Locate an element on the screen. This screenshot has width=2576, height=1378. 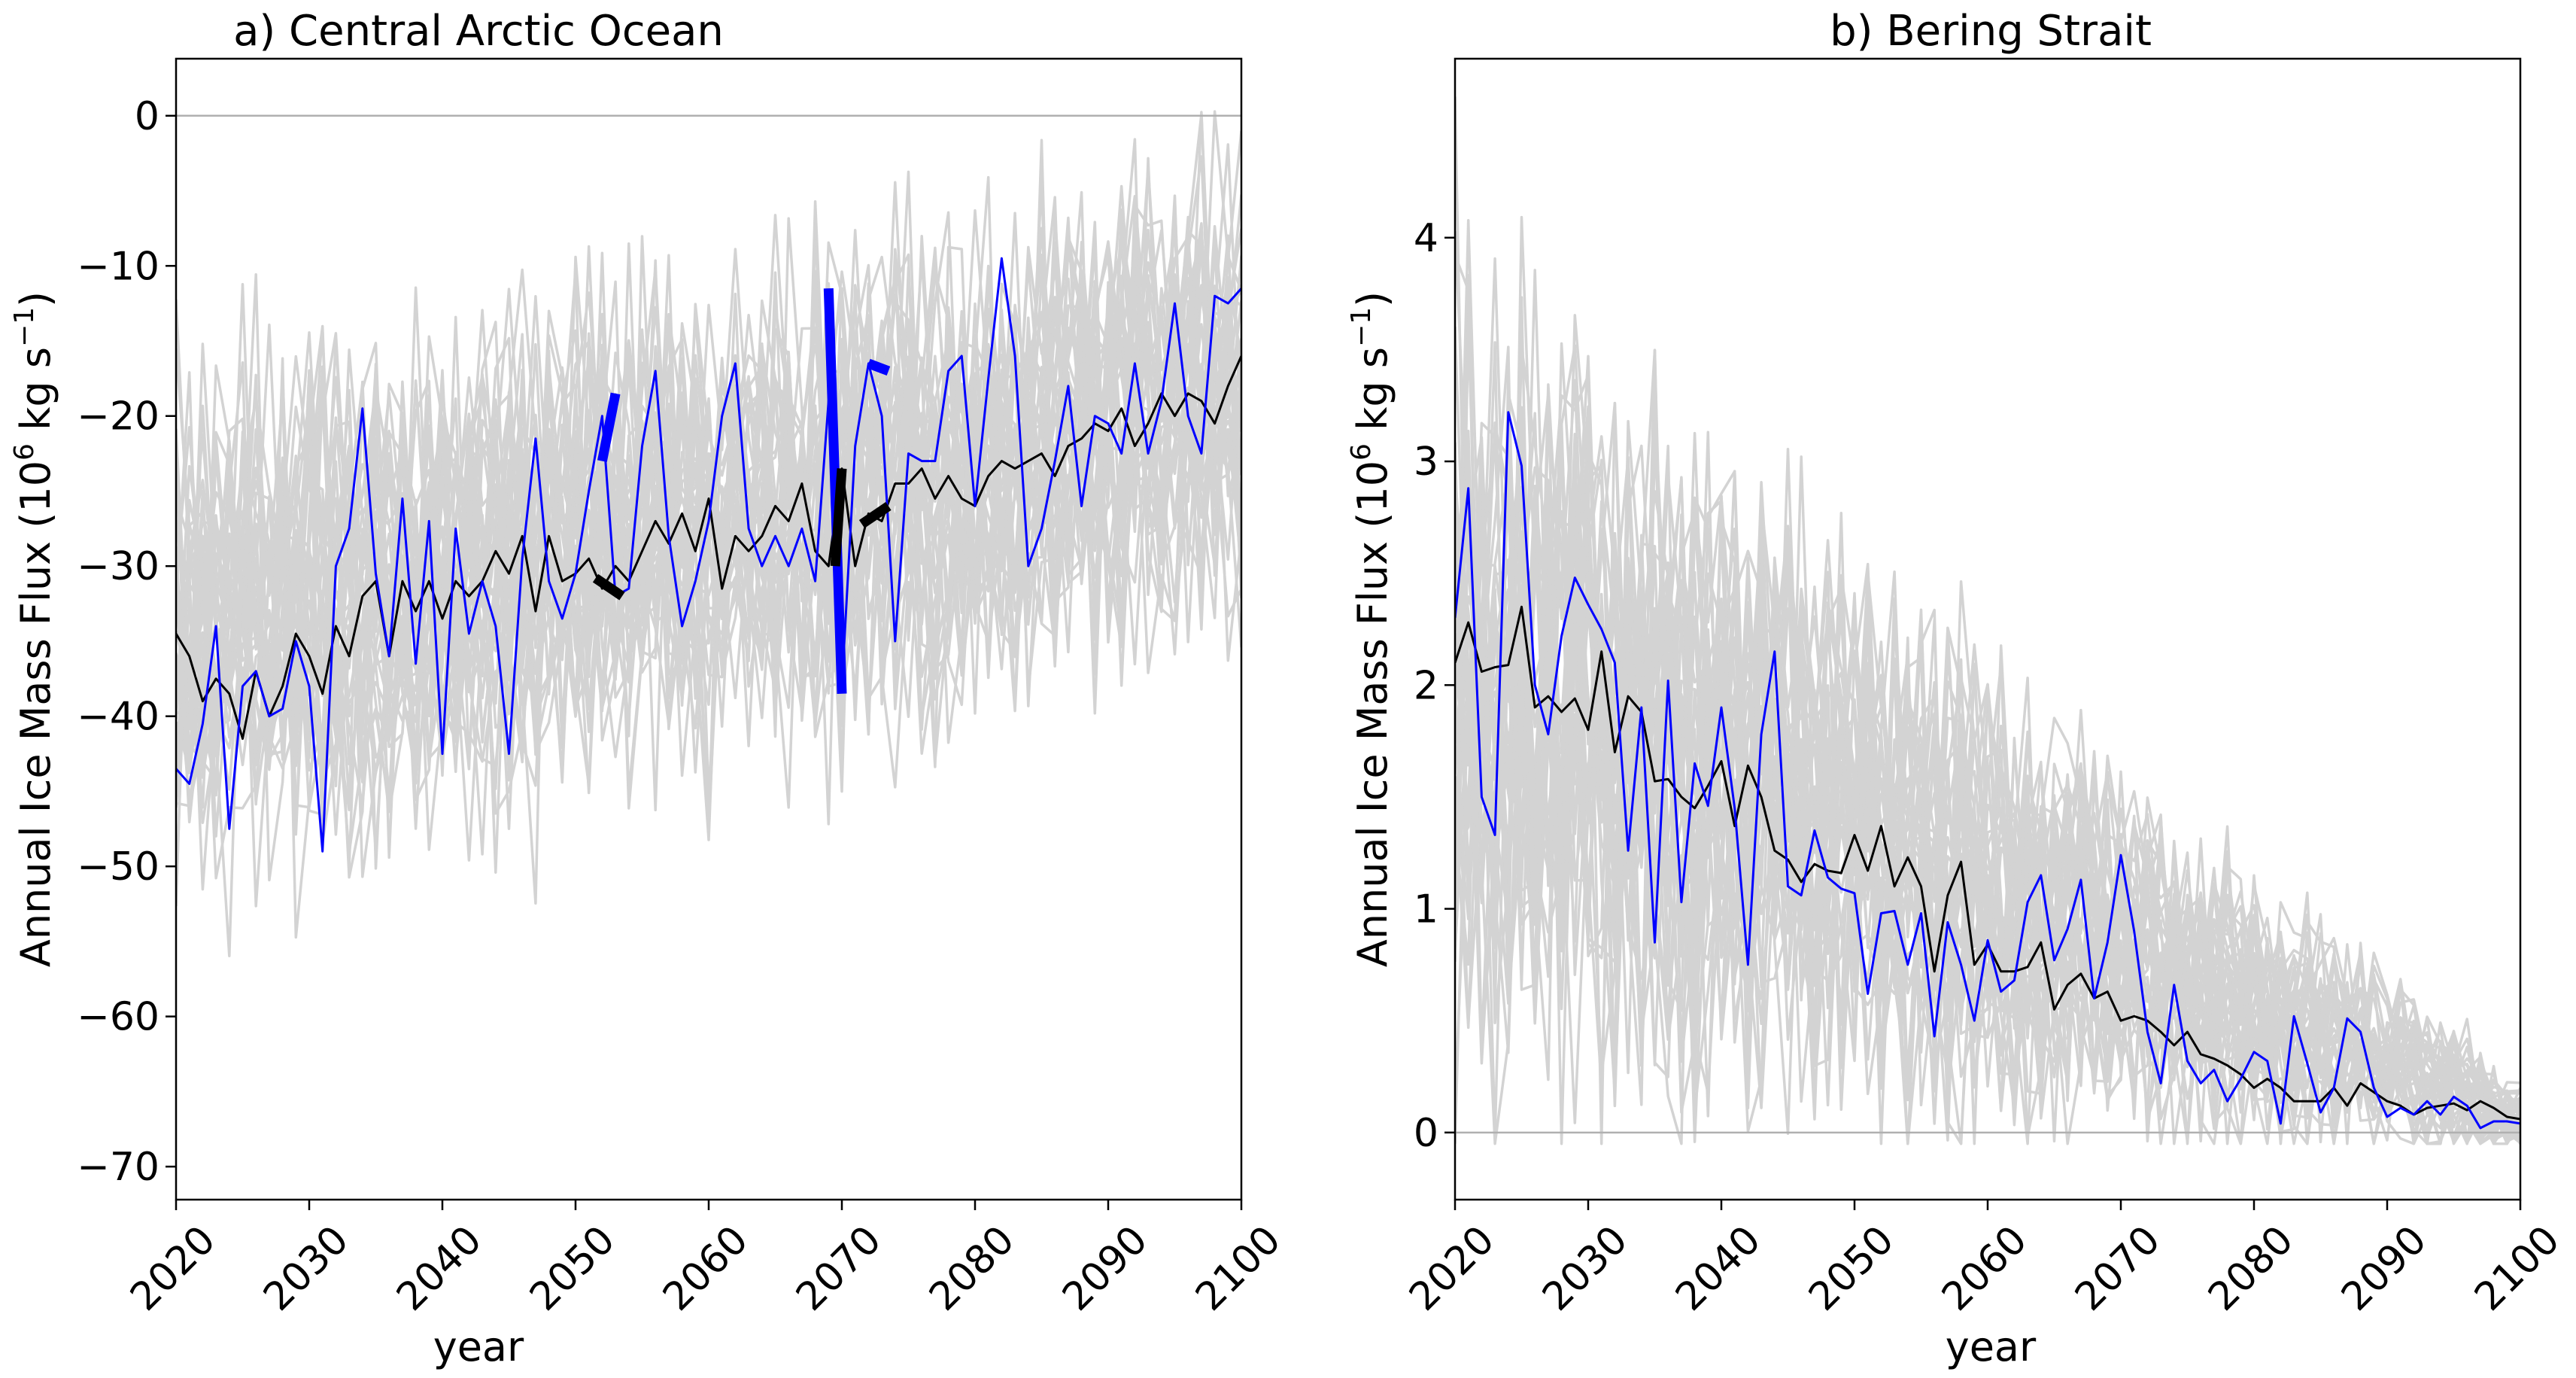
y-tick-label: −40 is located at coordinates (118, 717).